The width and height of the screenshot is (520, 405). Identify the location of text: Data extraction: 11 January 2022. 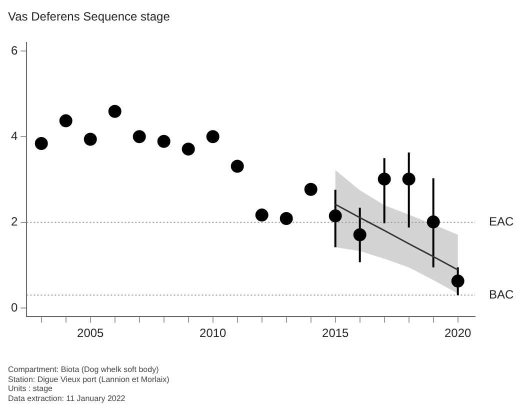
(67, 398).